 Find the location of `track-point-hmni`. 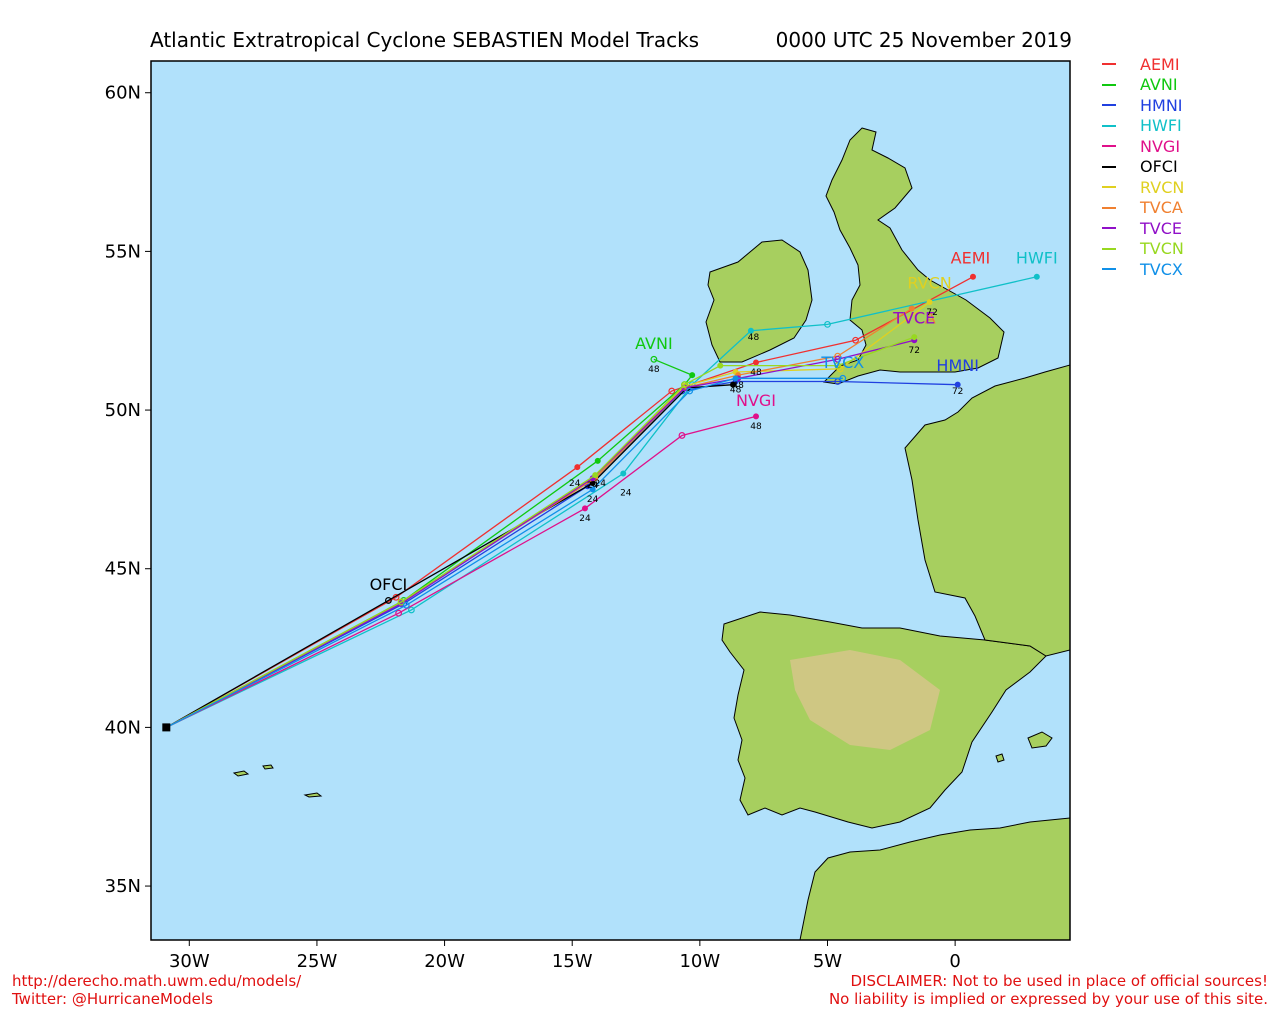

track-point-hmni is located at coordinates (957, 384).